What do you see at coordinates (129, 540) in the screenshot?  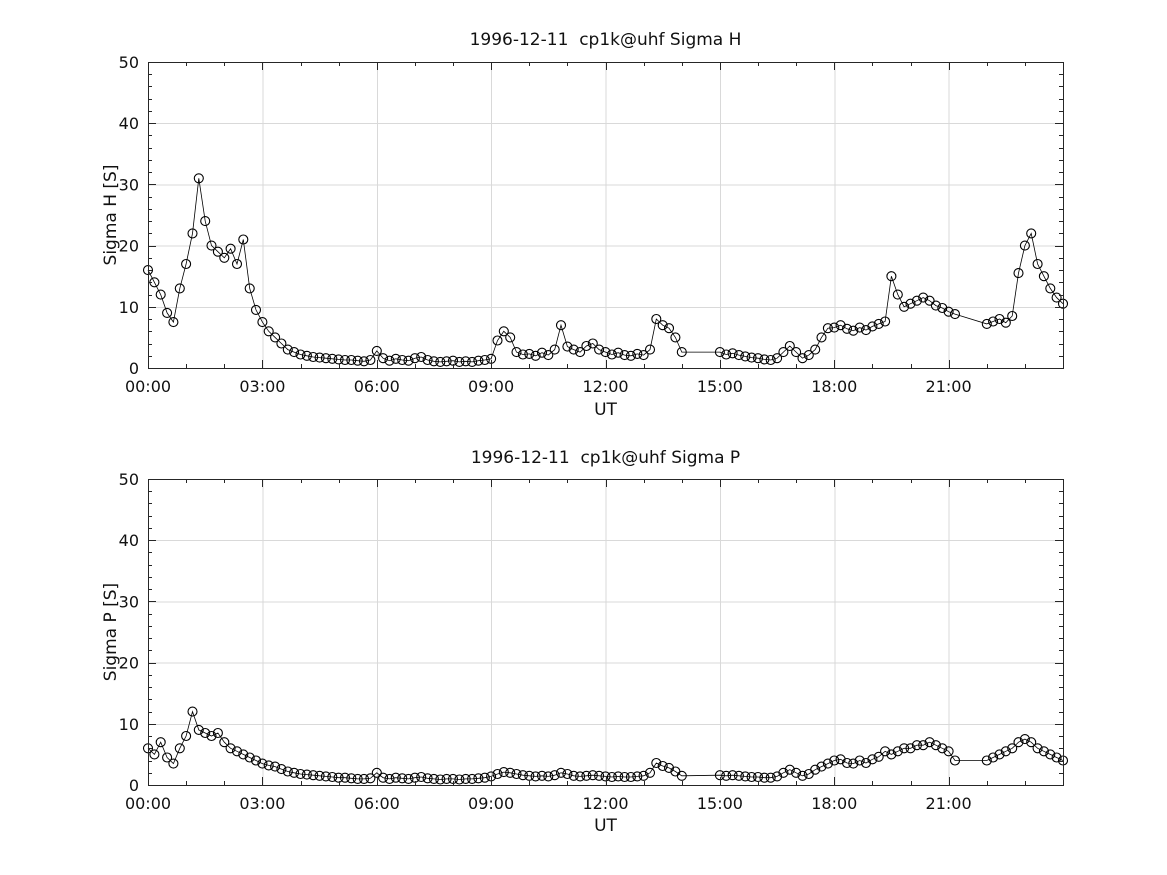 I see `y-tick-label: 40` at bounding box center [129, 540].